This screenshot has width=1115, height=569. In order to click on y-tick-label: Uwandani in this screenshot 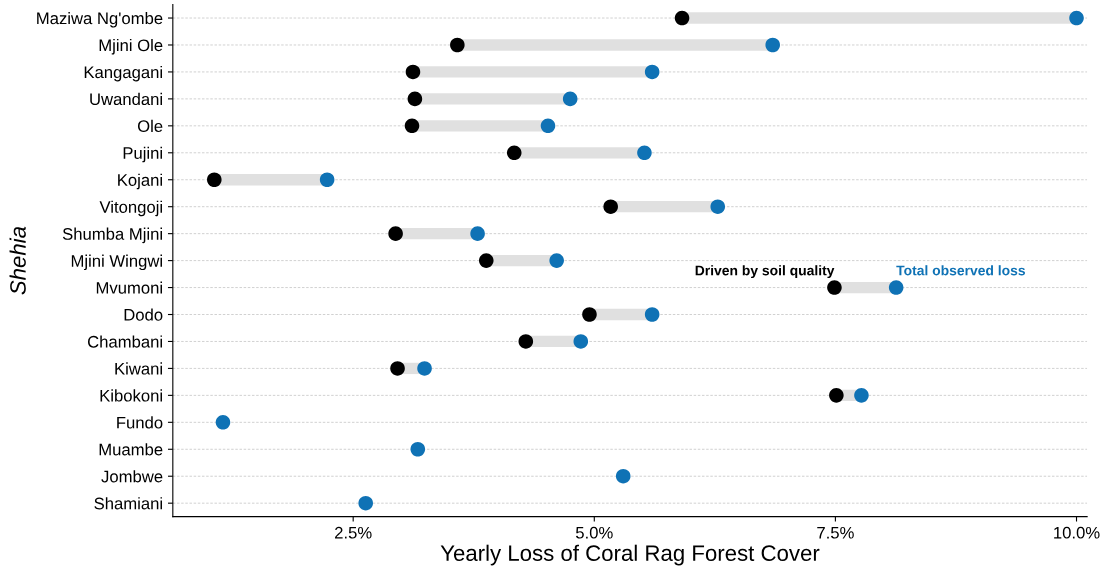, I will do `click(126, 99)`.